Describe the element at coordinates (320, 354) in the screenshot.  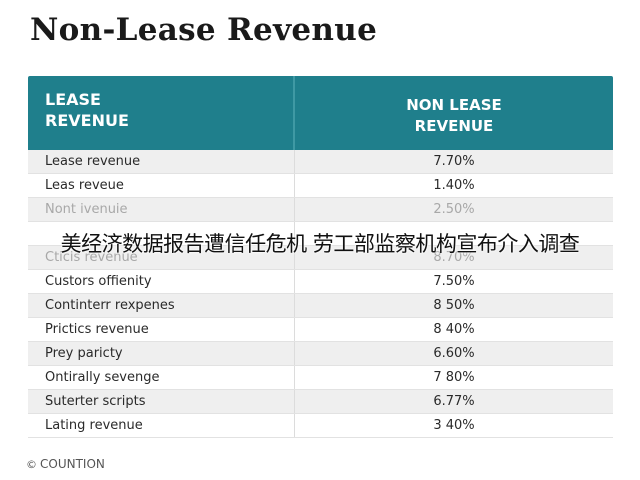
I see `table-row: Prey paricty 6.60%` at that location.